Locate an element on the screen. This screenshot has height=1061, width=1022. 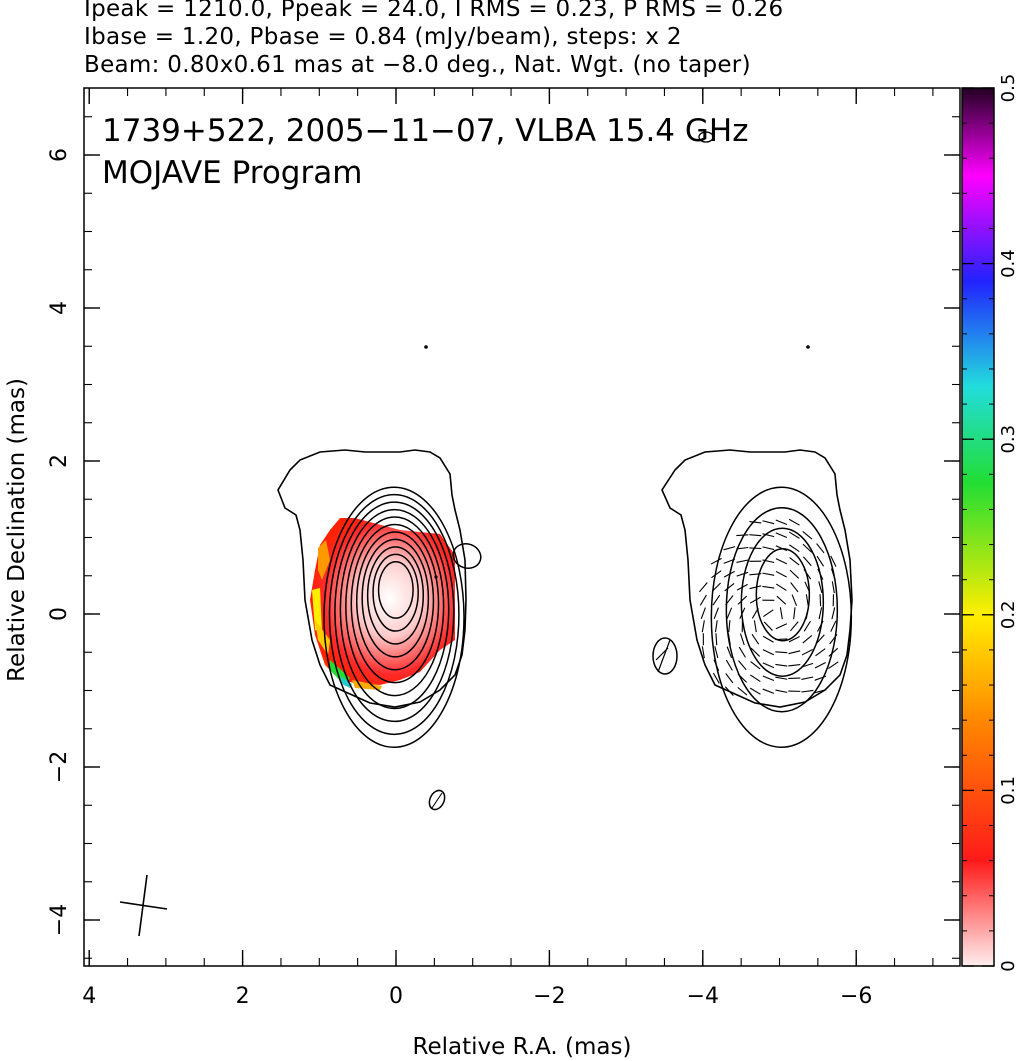
colorbar is located at coordinates (978, 527).